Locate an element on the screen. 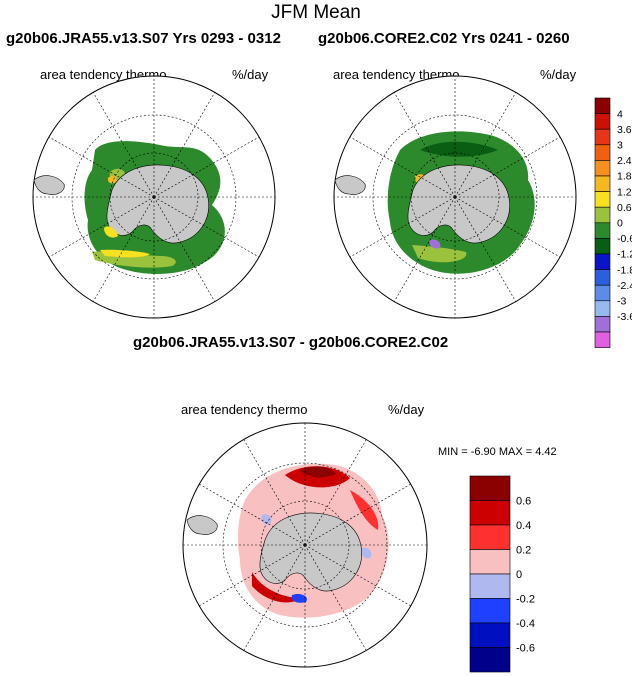  colorbar-tick-label: 4 is located at coordinates (620, 114).